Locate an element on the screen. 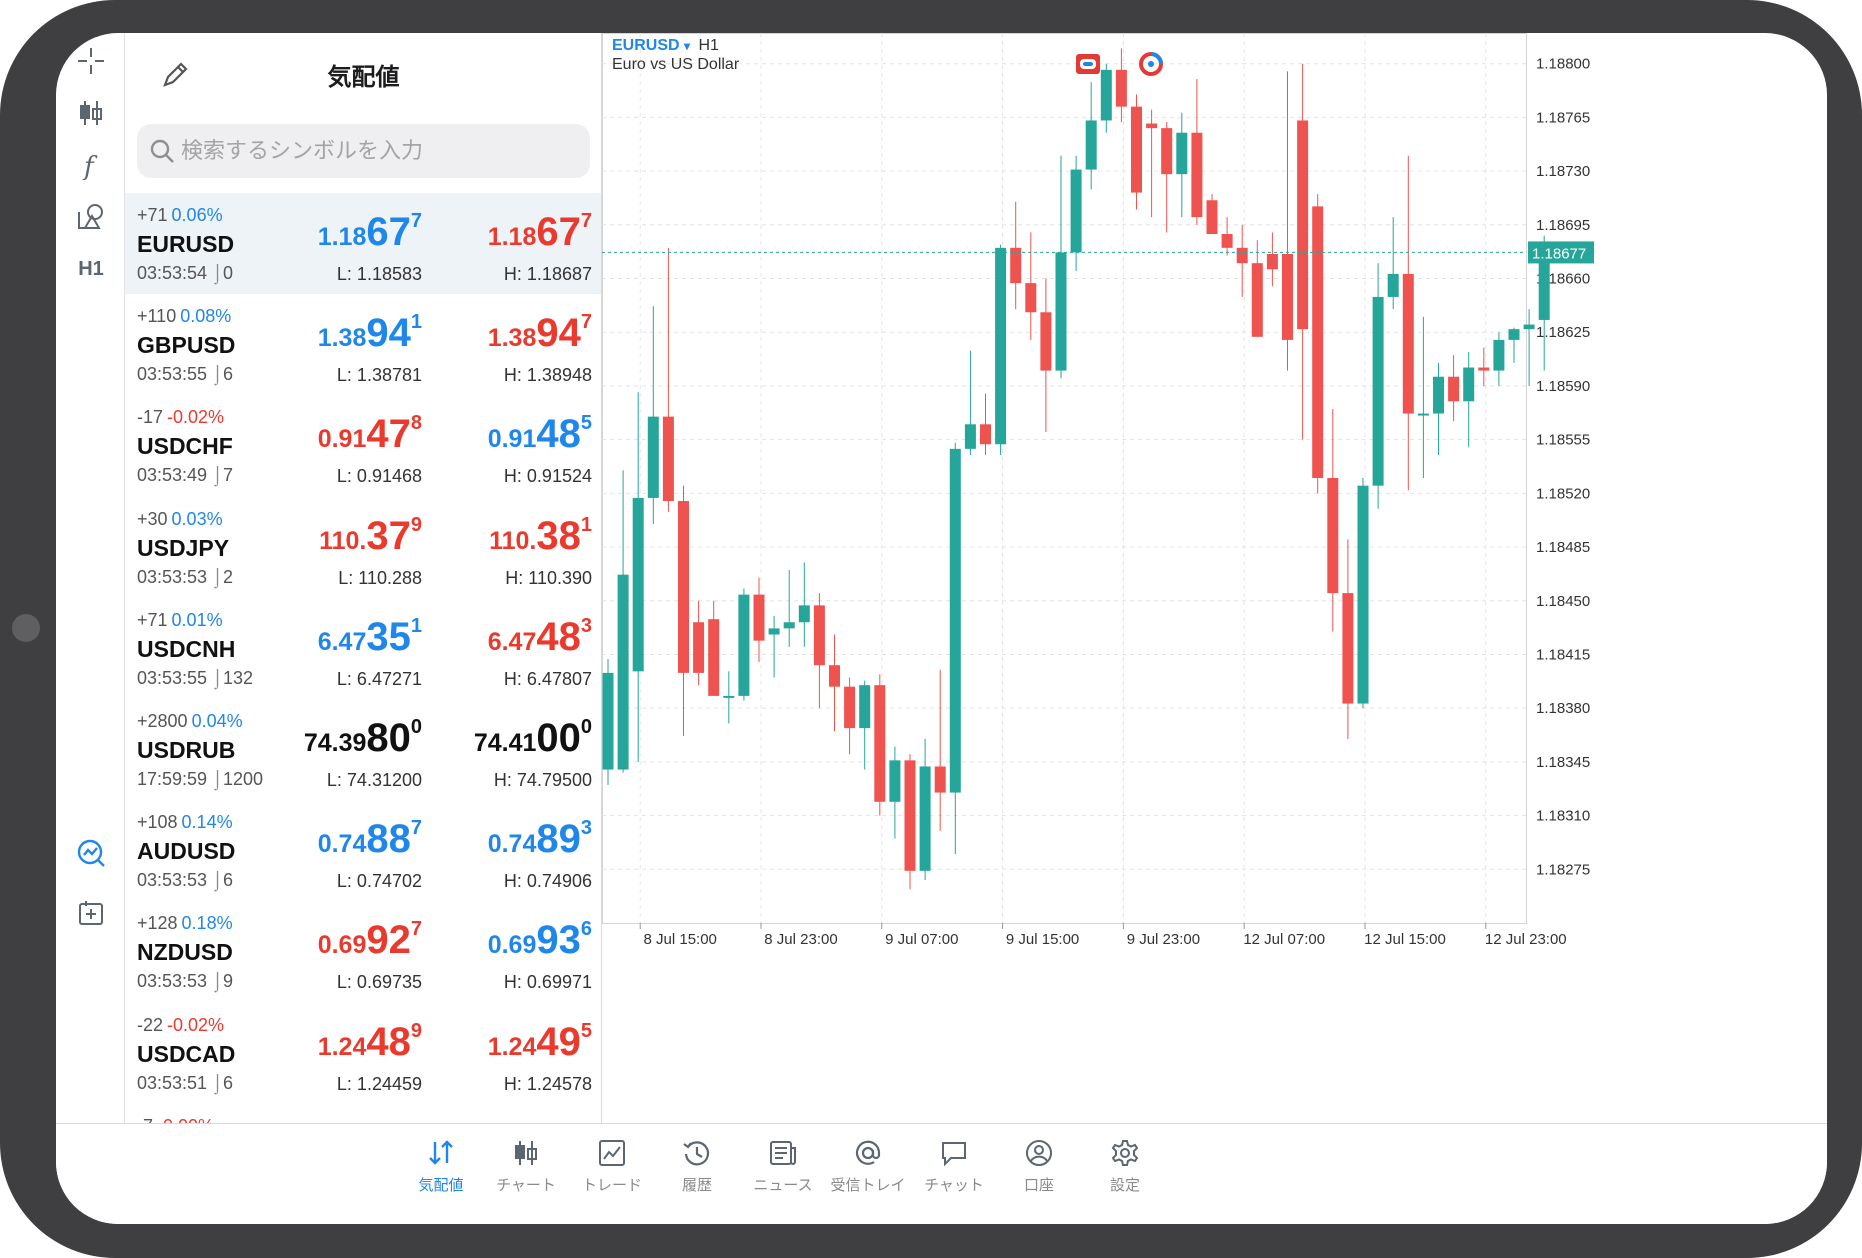 This screenshot has height=1258, width=1862. symbol-search is located at coordinates (363, 151).